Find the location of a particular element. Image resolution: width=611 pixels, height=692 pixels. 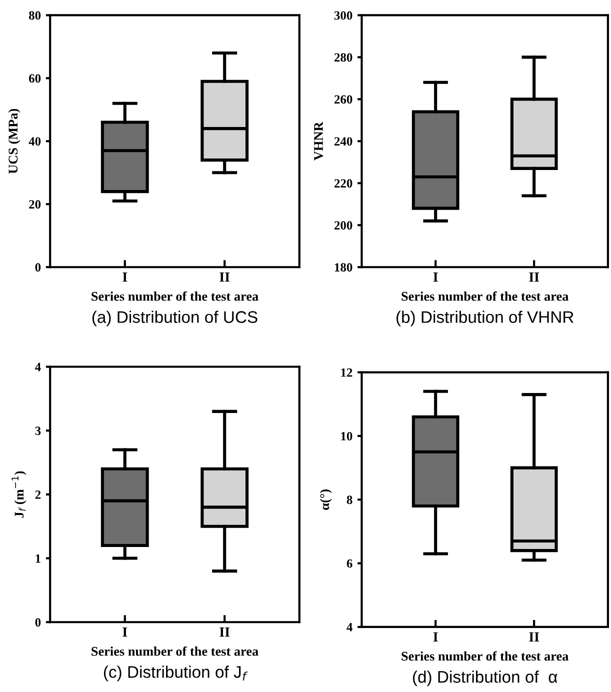

y-tick-label: 60 is located at coordinates (35, 78).